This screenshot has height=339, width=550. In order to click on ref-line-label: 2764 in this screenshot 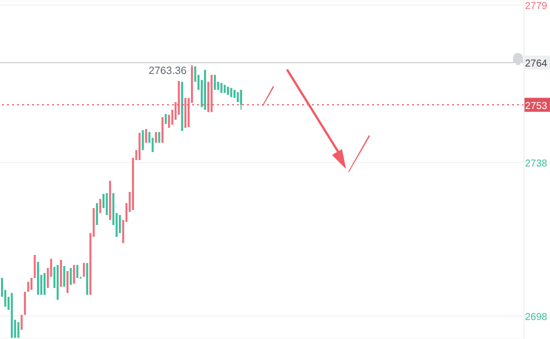, I will do `click(536, 64)`.